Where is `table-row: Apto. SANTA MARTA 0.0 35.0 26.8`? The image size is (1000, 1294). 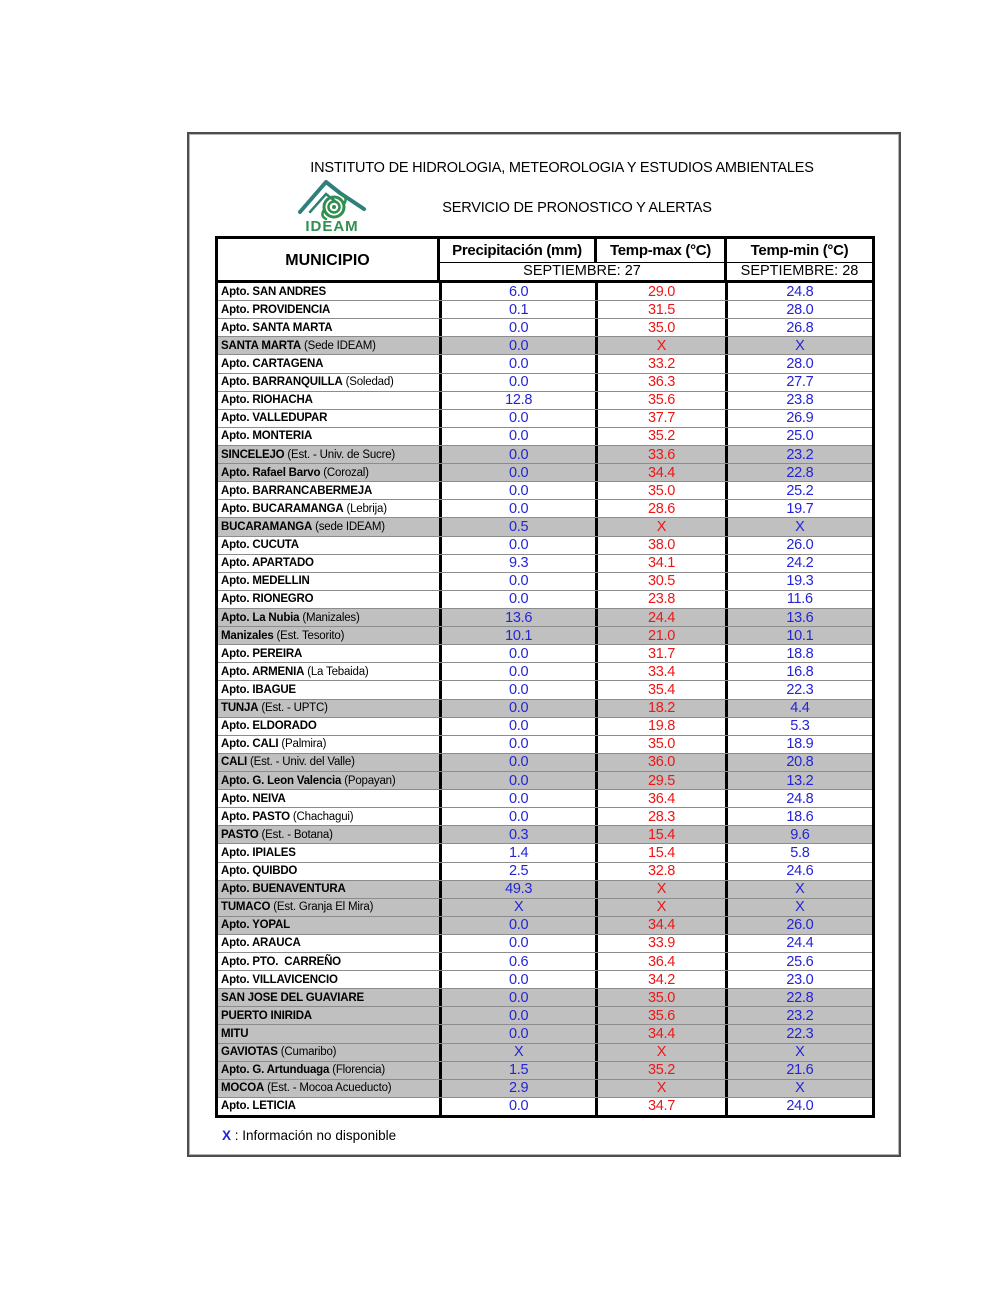 table-row: Apto. SANTA MARTA 0.0 35.0 26.8 is located at coordinates (545, 327).